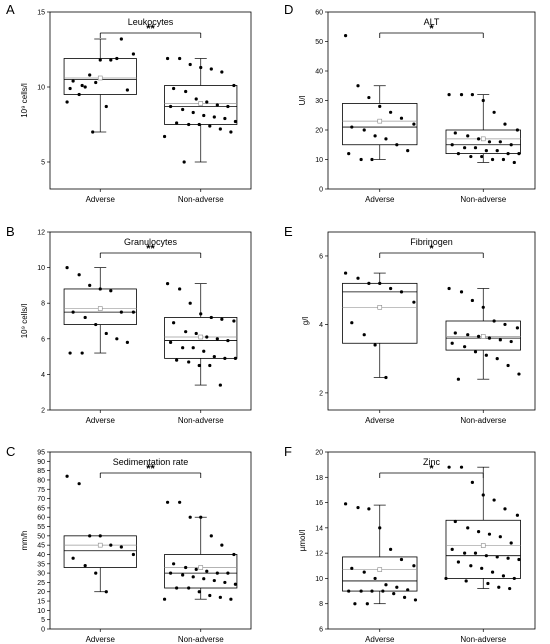  Describe the element at coordinates (10, 451) in the screenshot. I see `panel-letter: C` at that location.